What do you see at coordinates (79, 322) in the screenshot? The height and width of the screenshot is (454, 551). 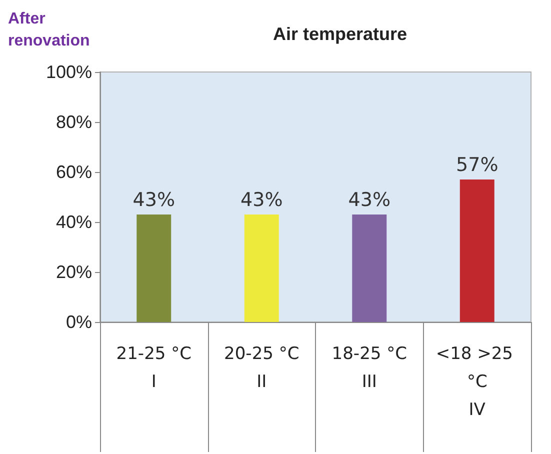 I see `y-tick-label: 0%` at bounding box center [79, 322].